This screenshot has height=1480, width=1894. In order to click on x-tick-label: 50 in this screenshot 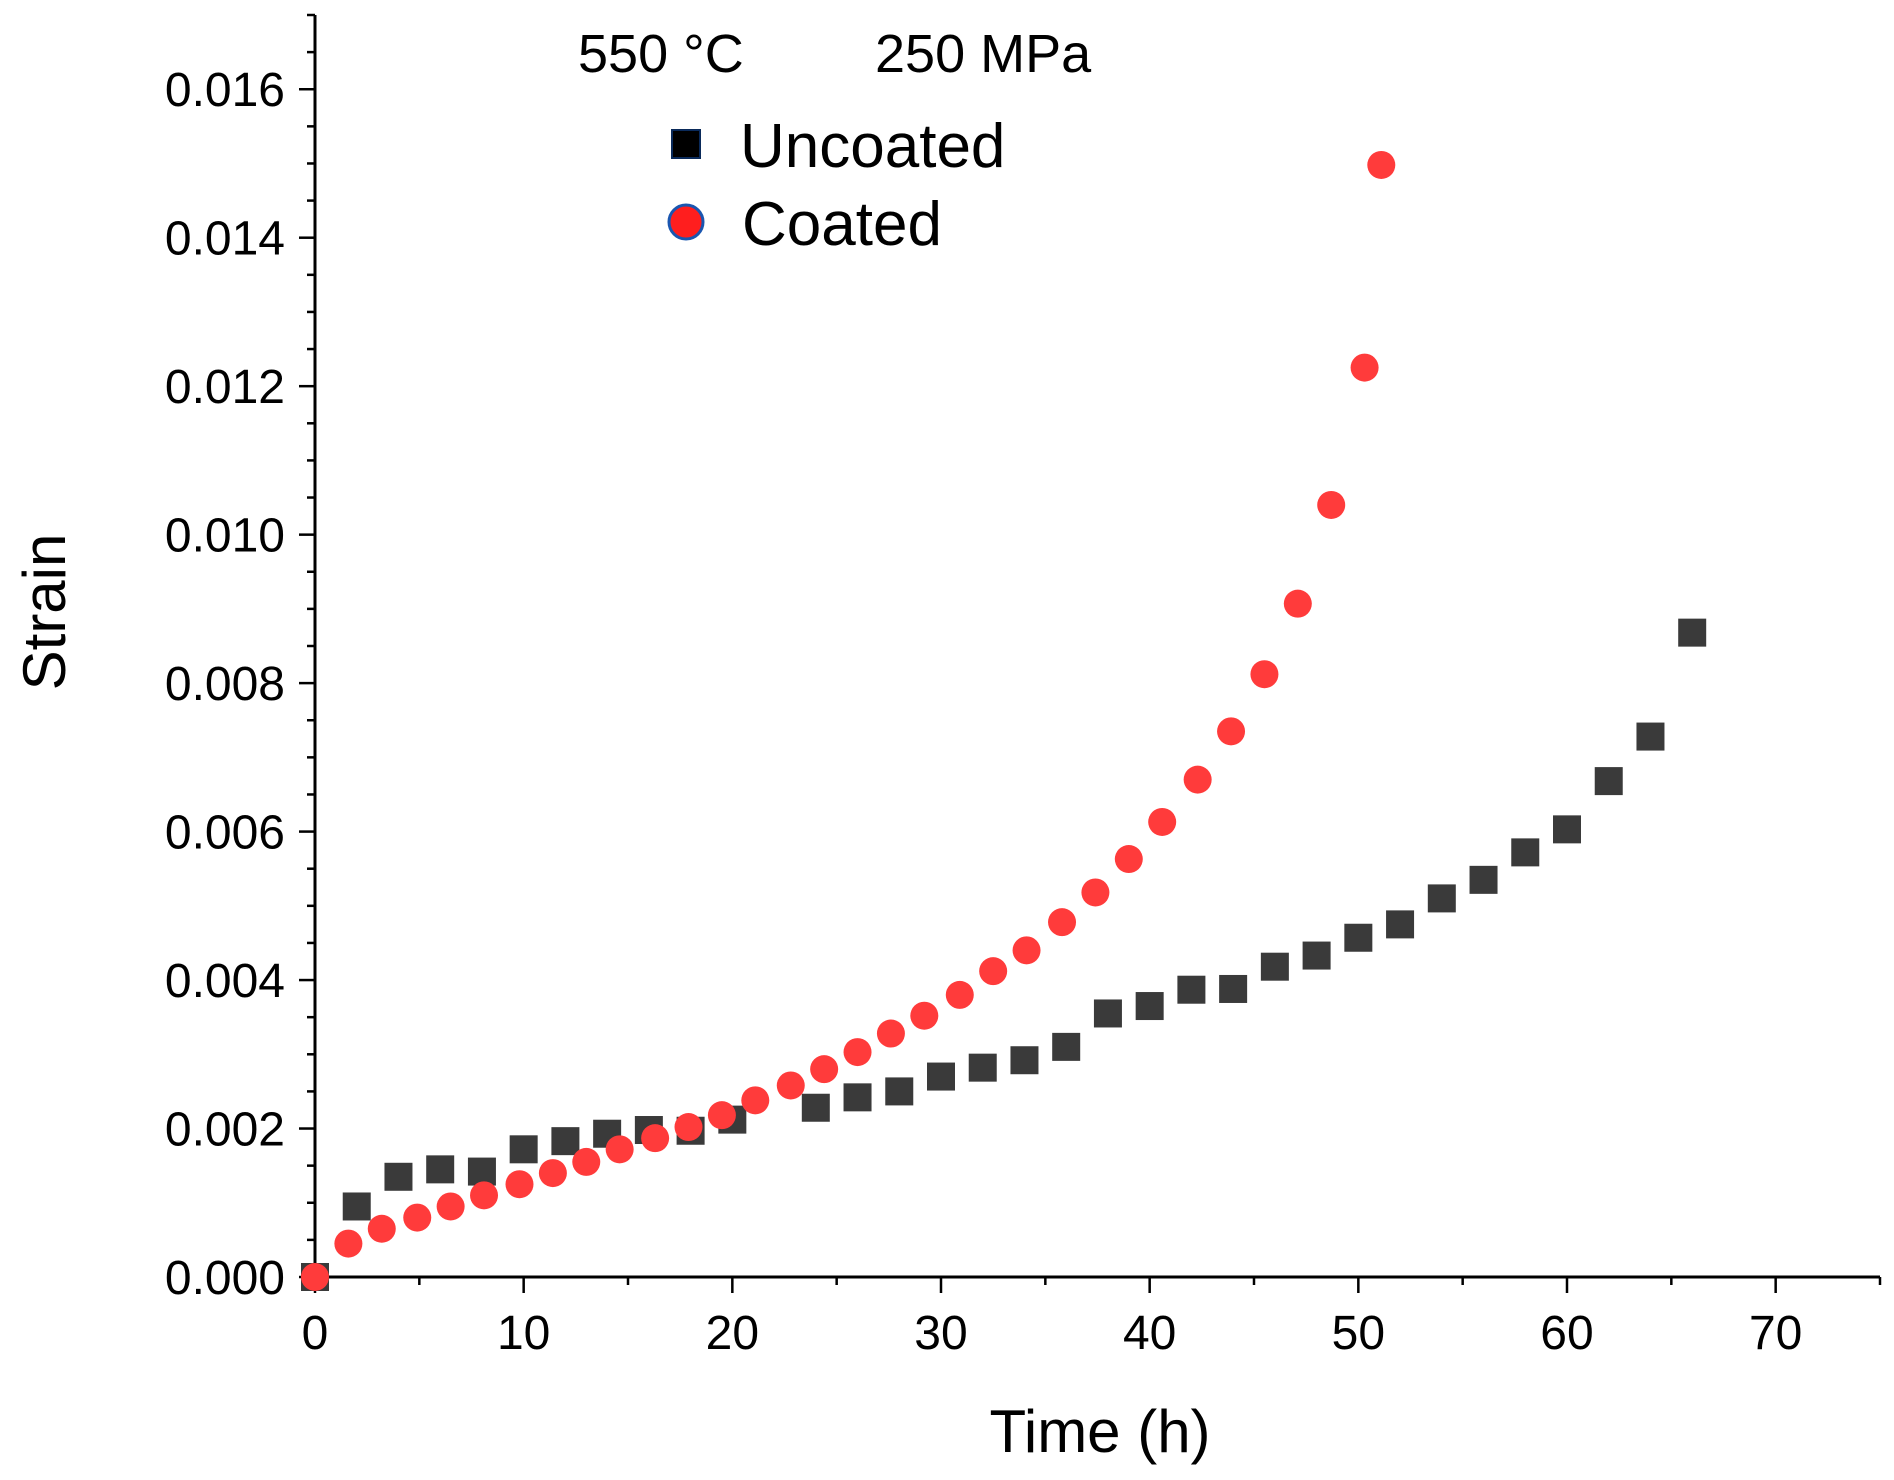, I will do `click(1358, 1333)`.